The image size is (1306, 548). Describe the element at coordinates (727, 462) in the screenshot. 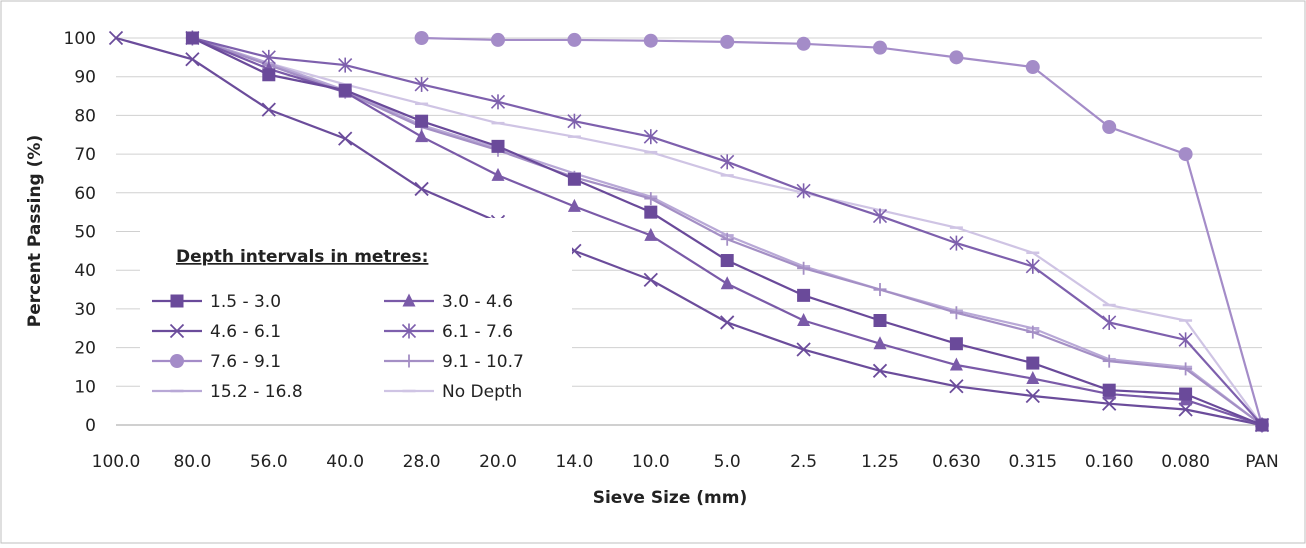

I see `x-tick-label: 5.0` at that location.